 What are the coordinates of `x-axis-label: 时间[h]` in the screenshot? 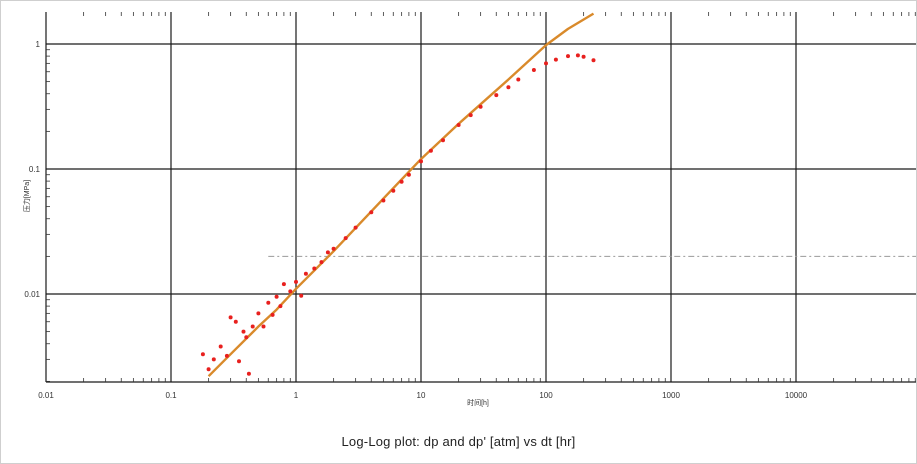 It's located at (478, 402).